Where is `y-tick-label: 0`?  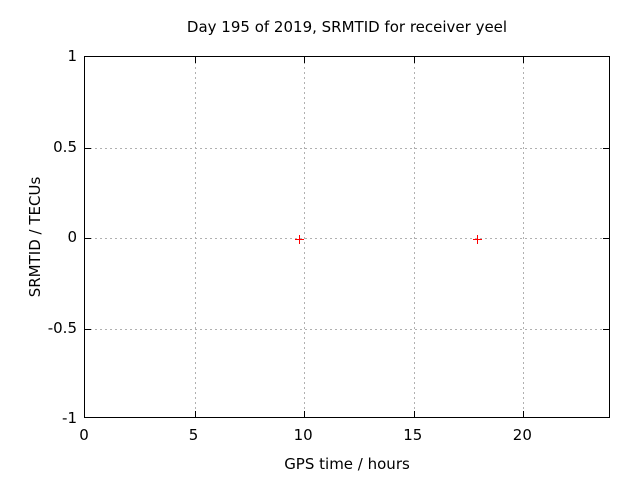 y-tick-label: 0 is located at coordinates (72, 237).